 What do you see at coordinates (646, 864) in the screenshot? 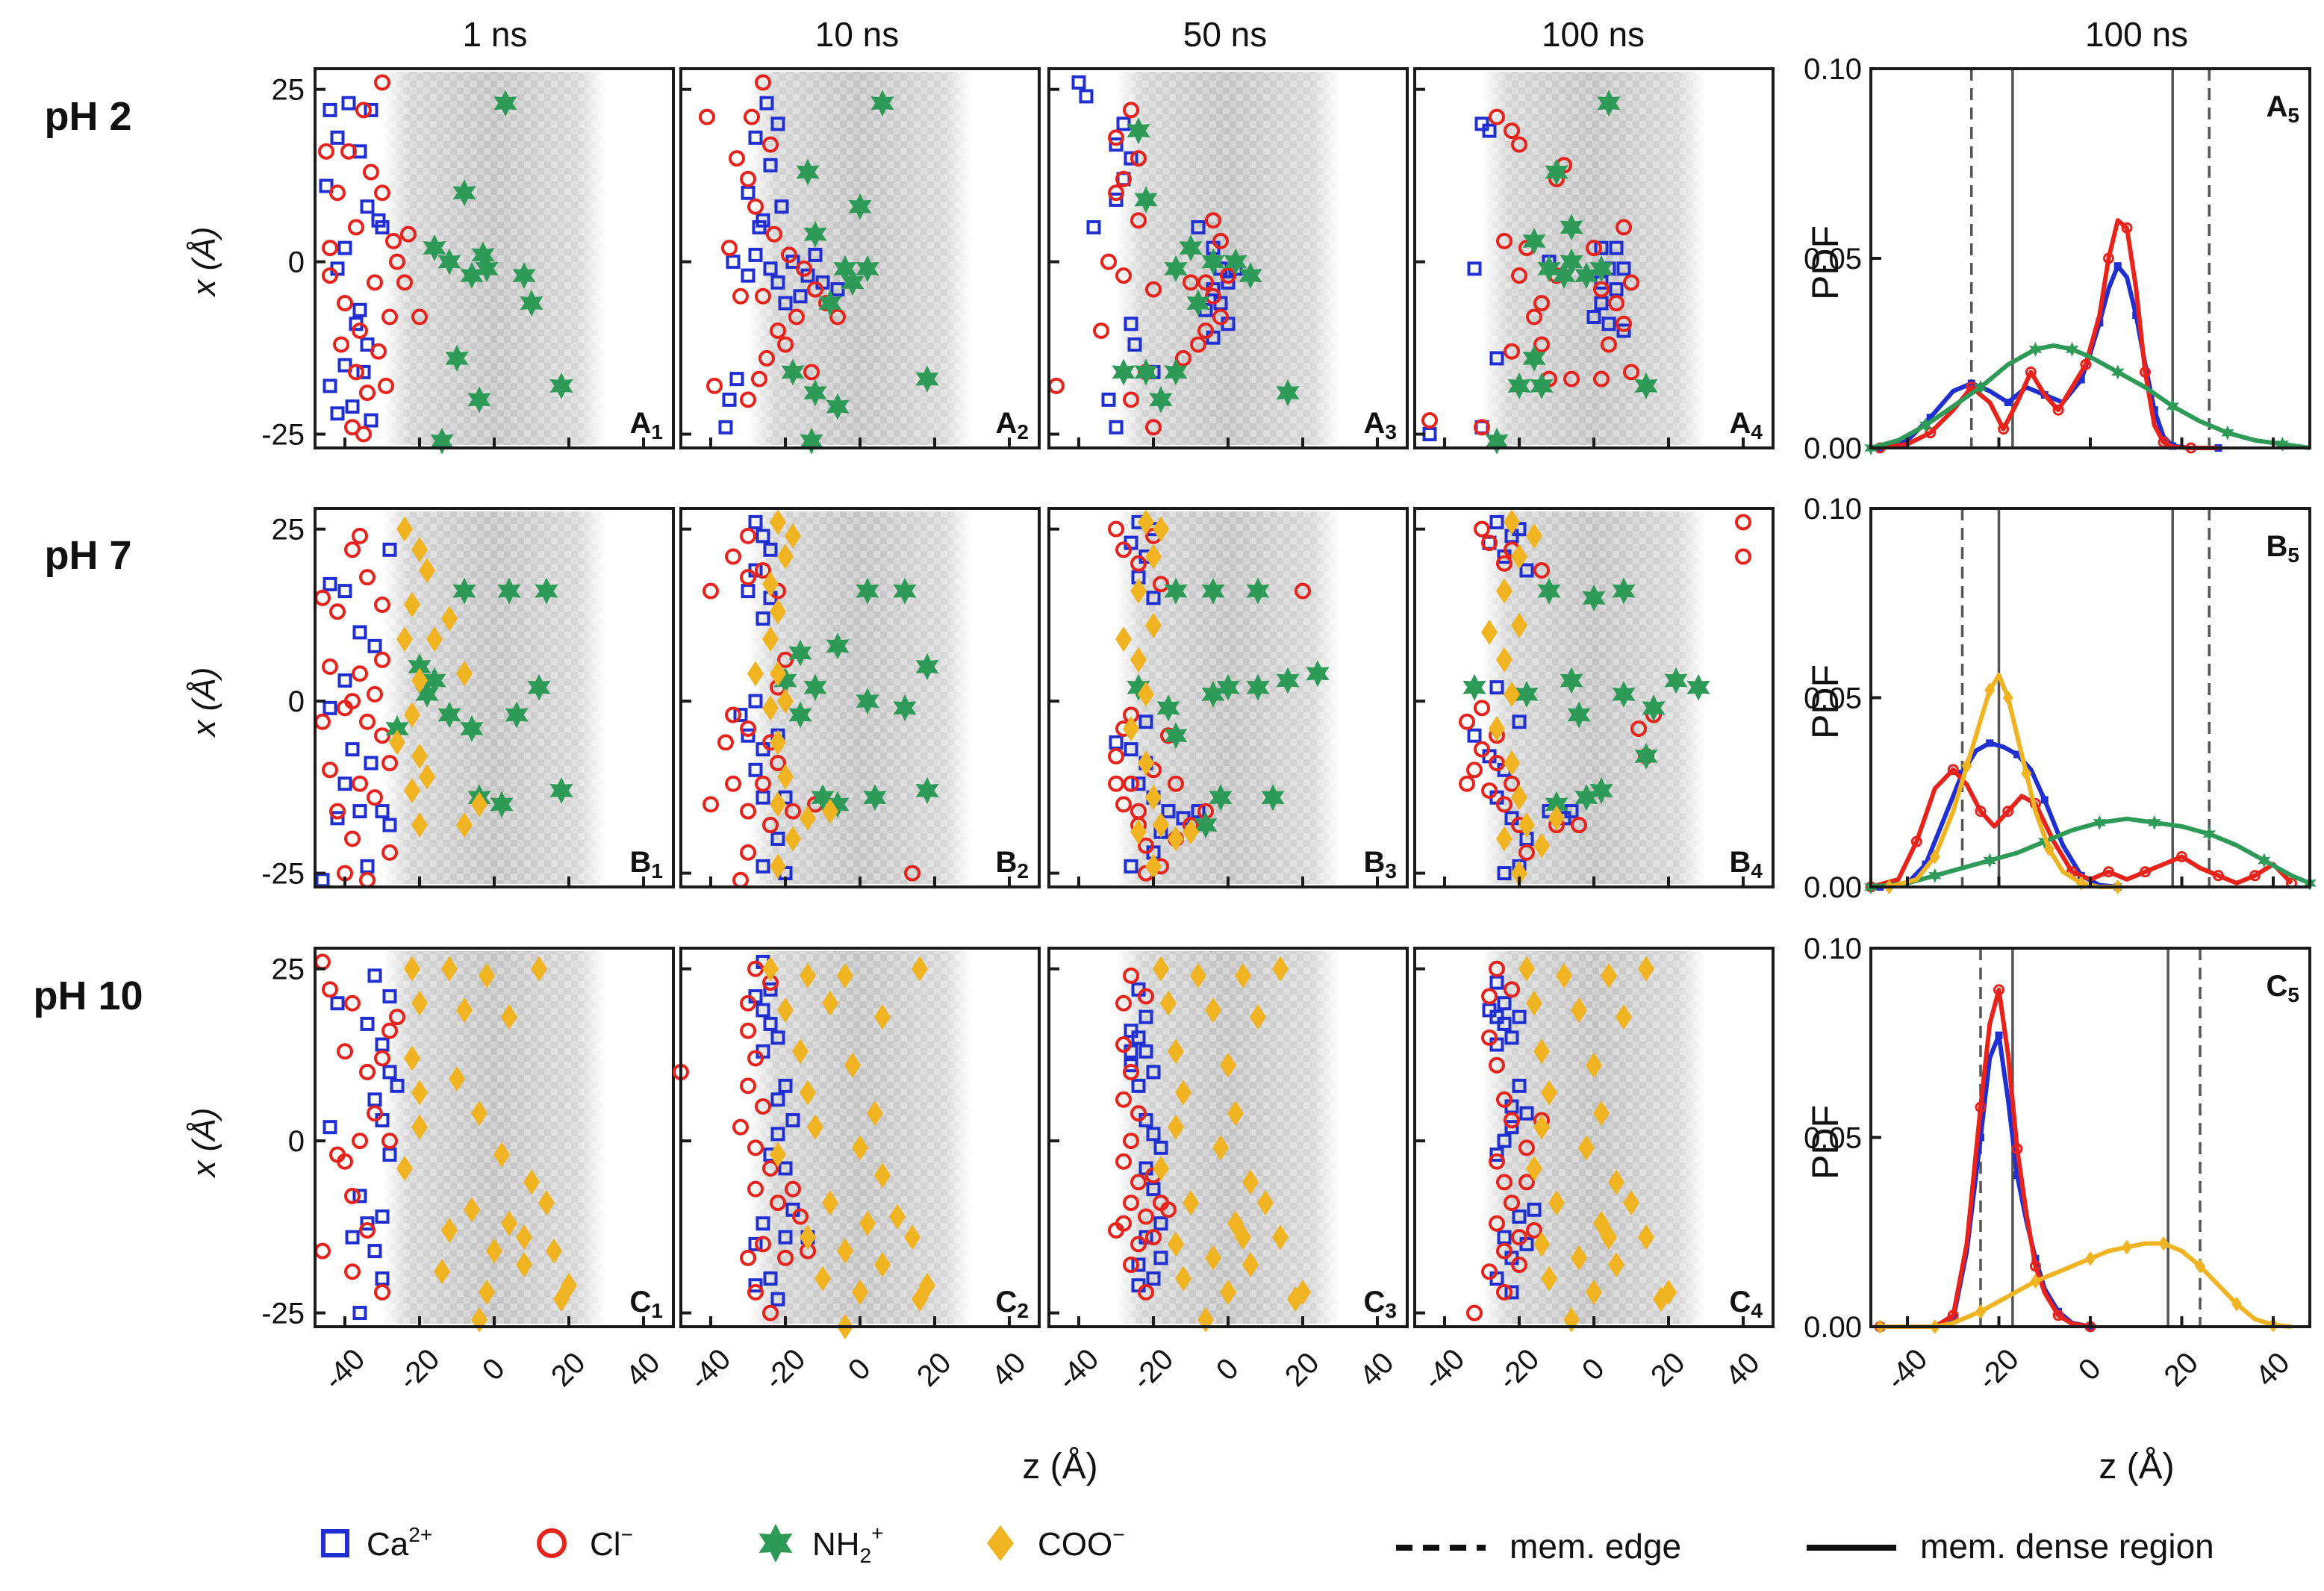
I see `panel-label-B1: B1` at bounding box center [646, 864].